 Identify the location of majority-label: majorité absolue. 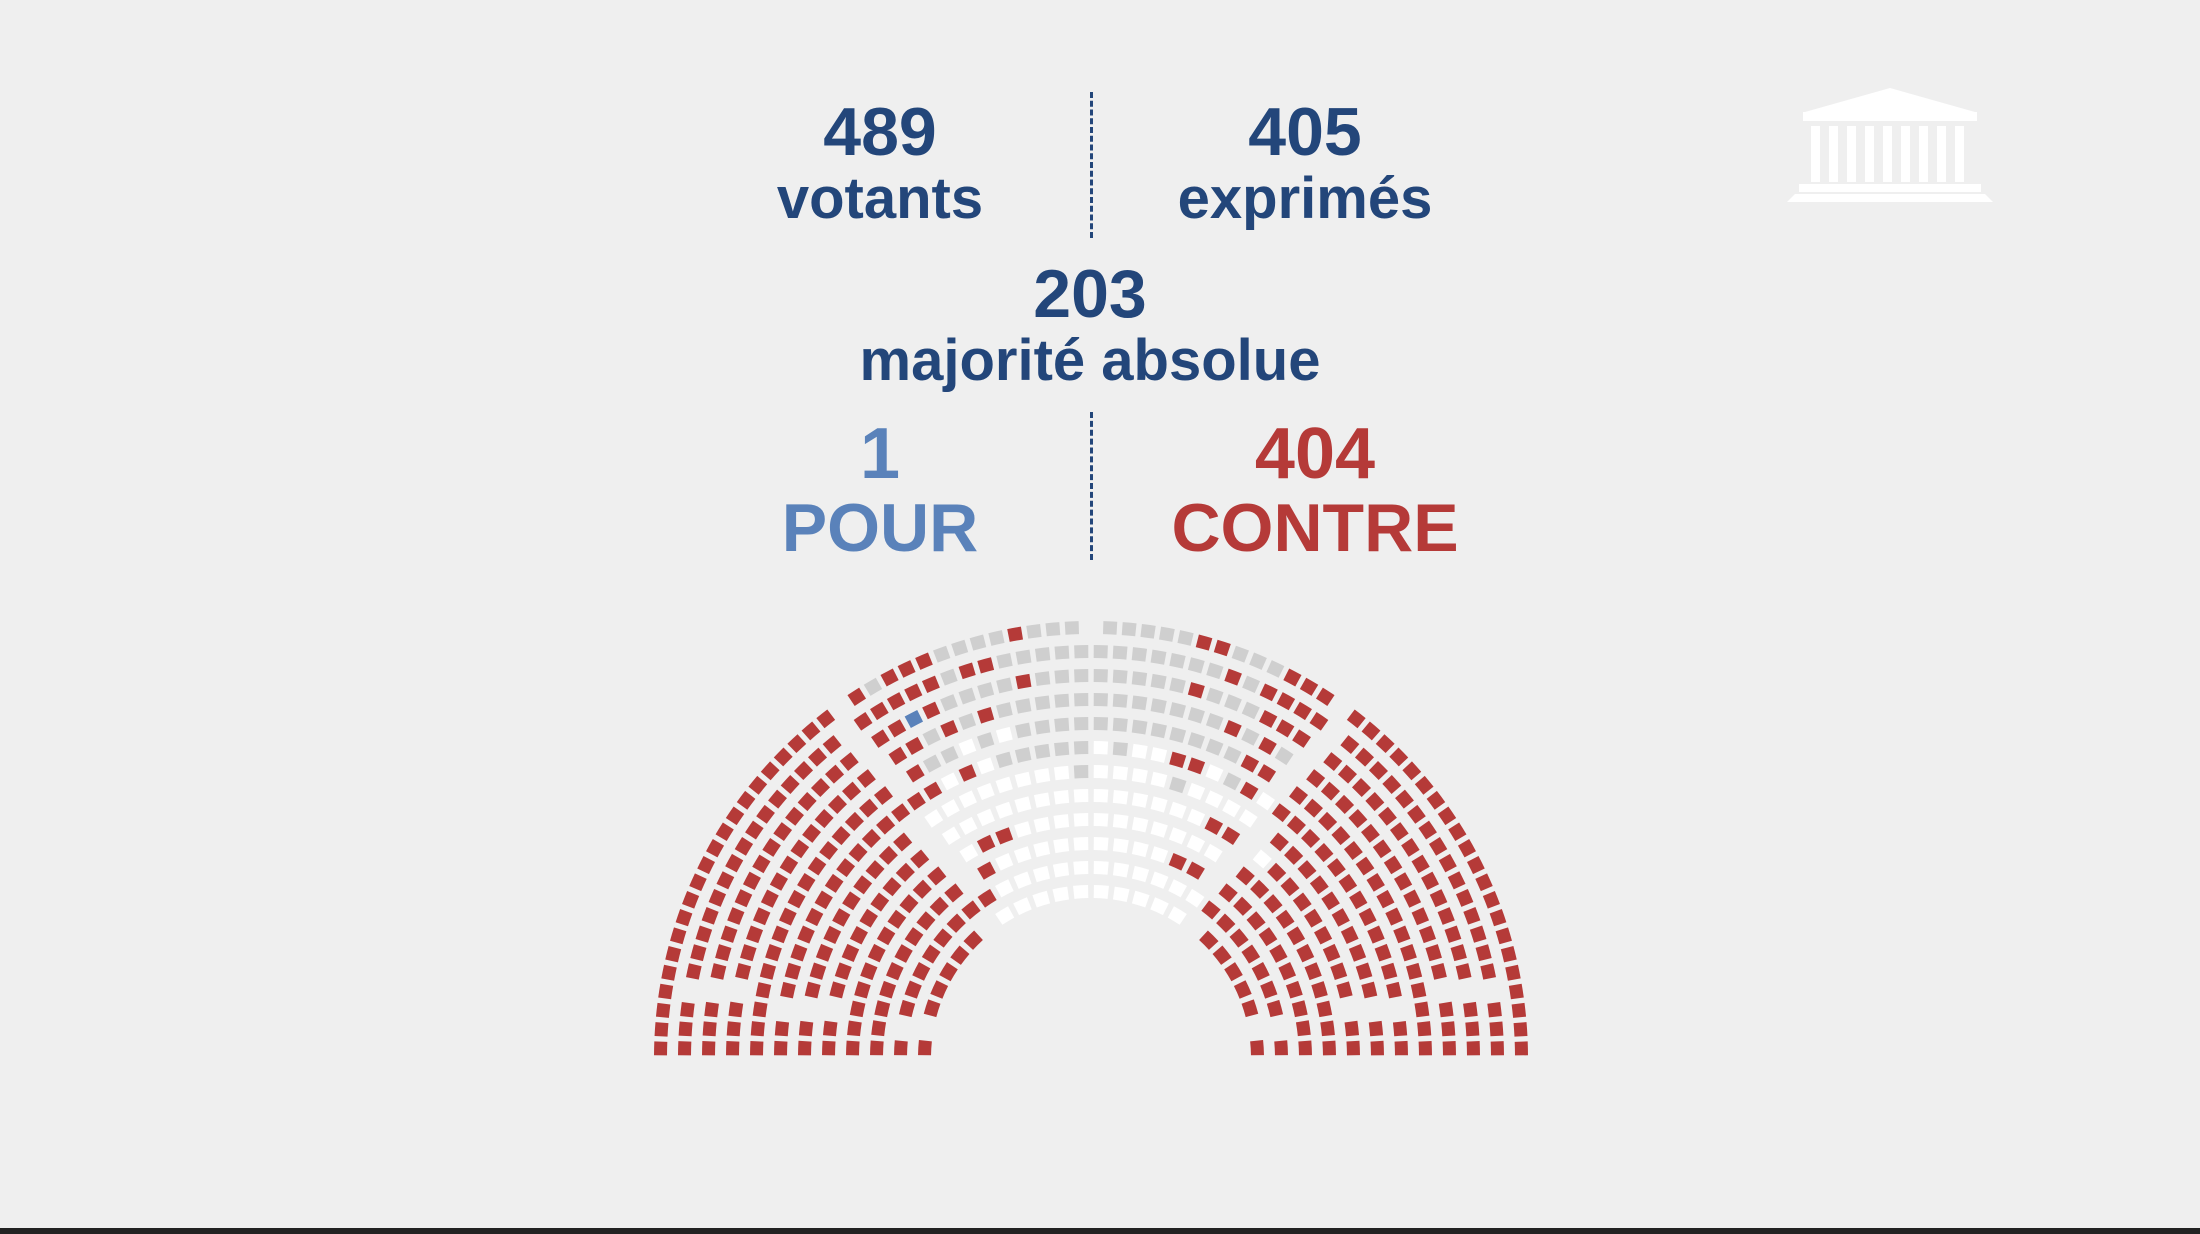
(1090, 360).